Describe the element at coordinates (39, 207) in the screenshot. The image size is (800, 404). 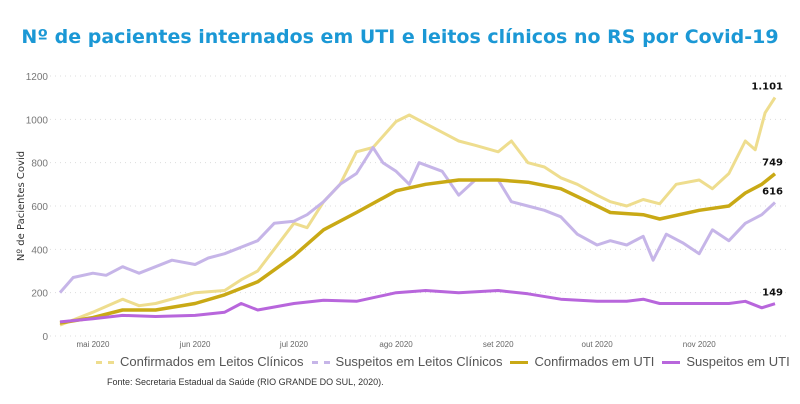
I see `y-tick-label: 600` at that location.